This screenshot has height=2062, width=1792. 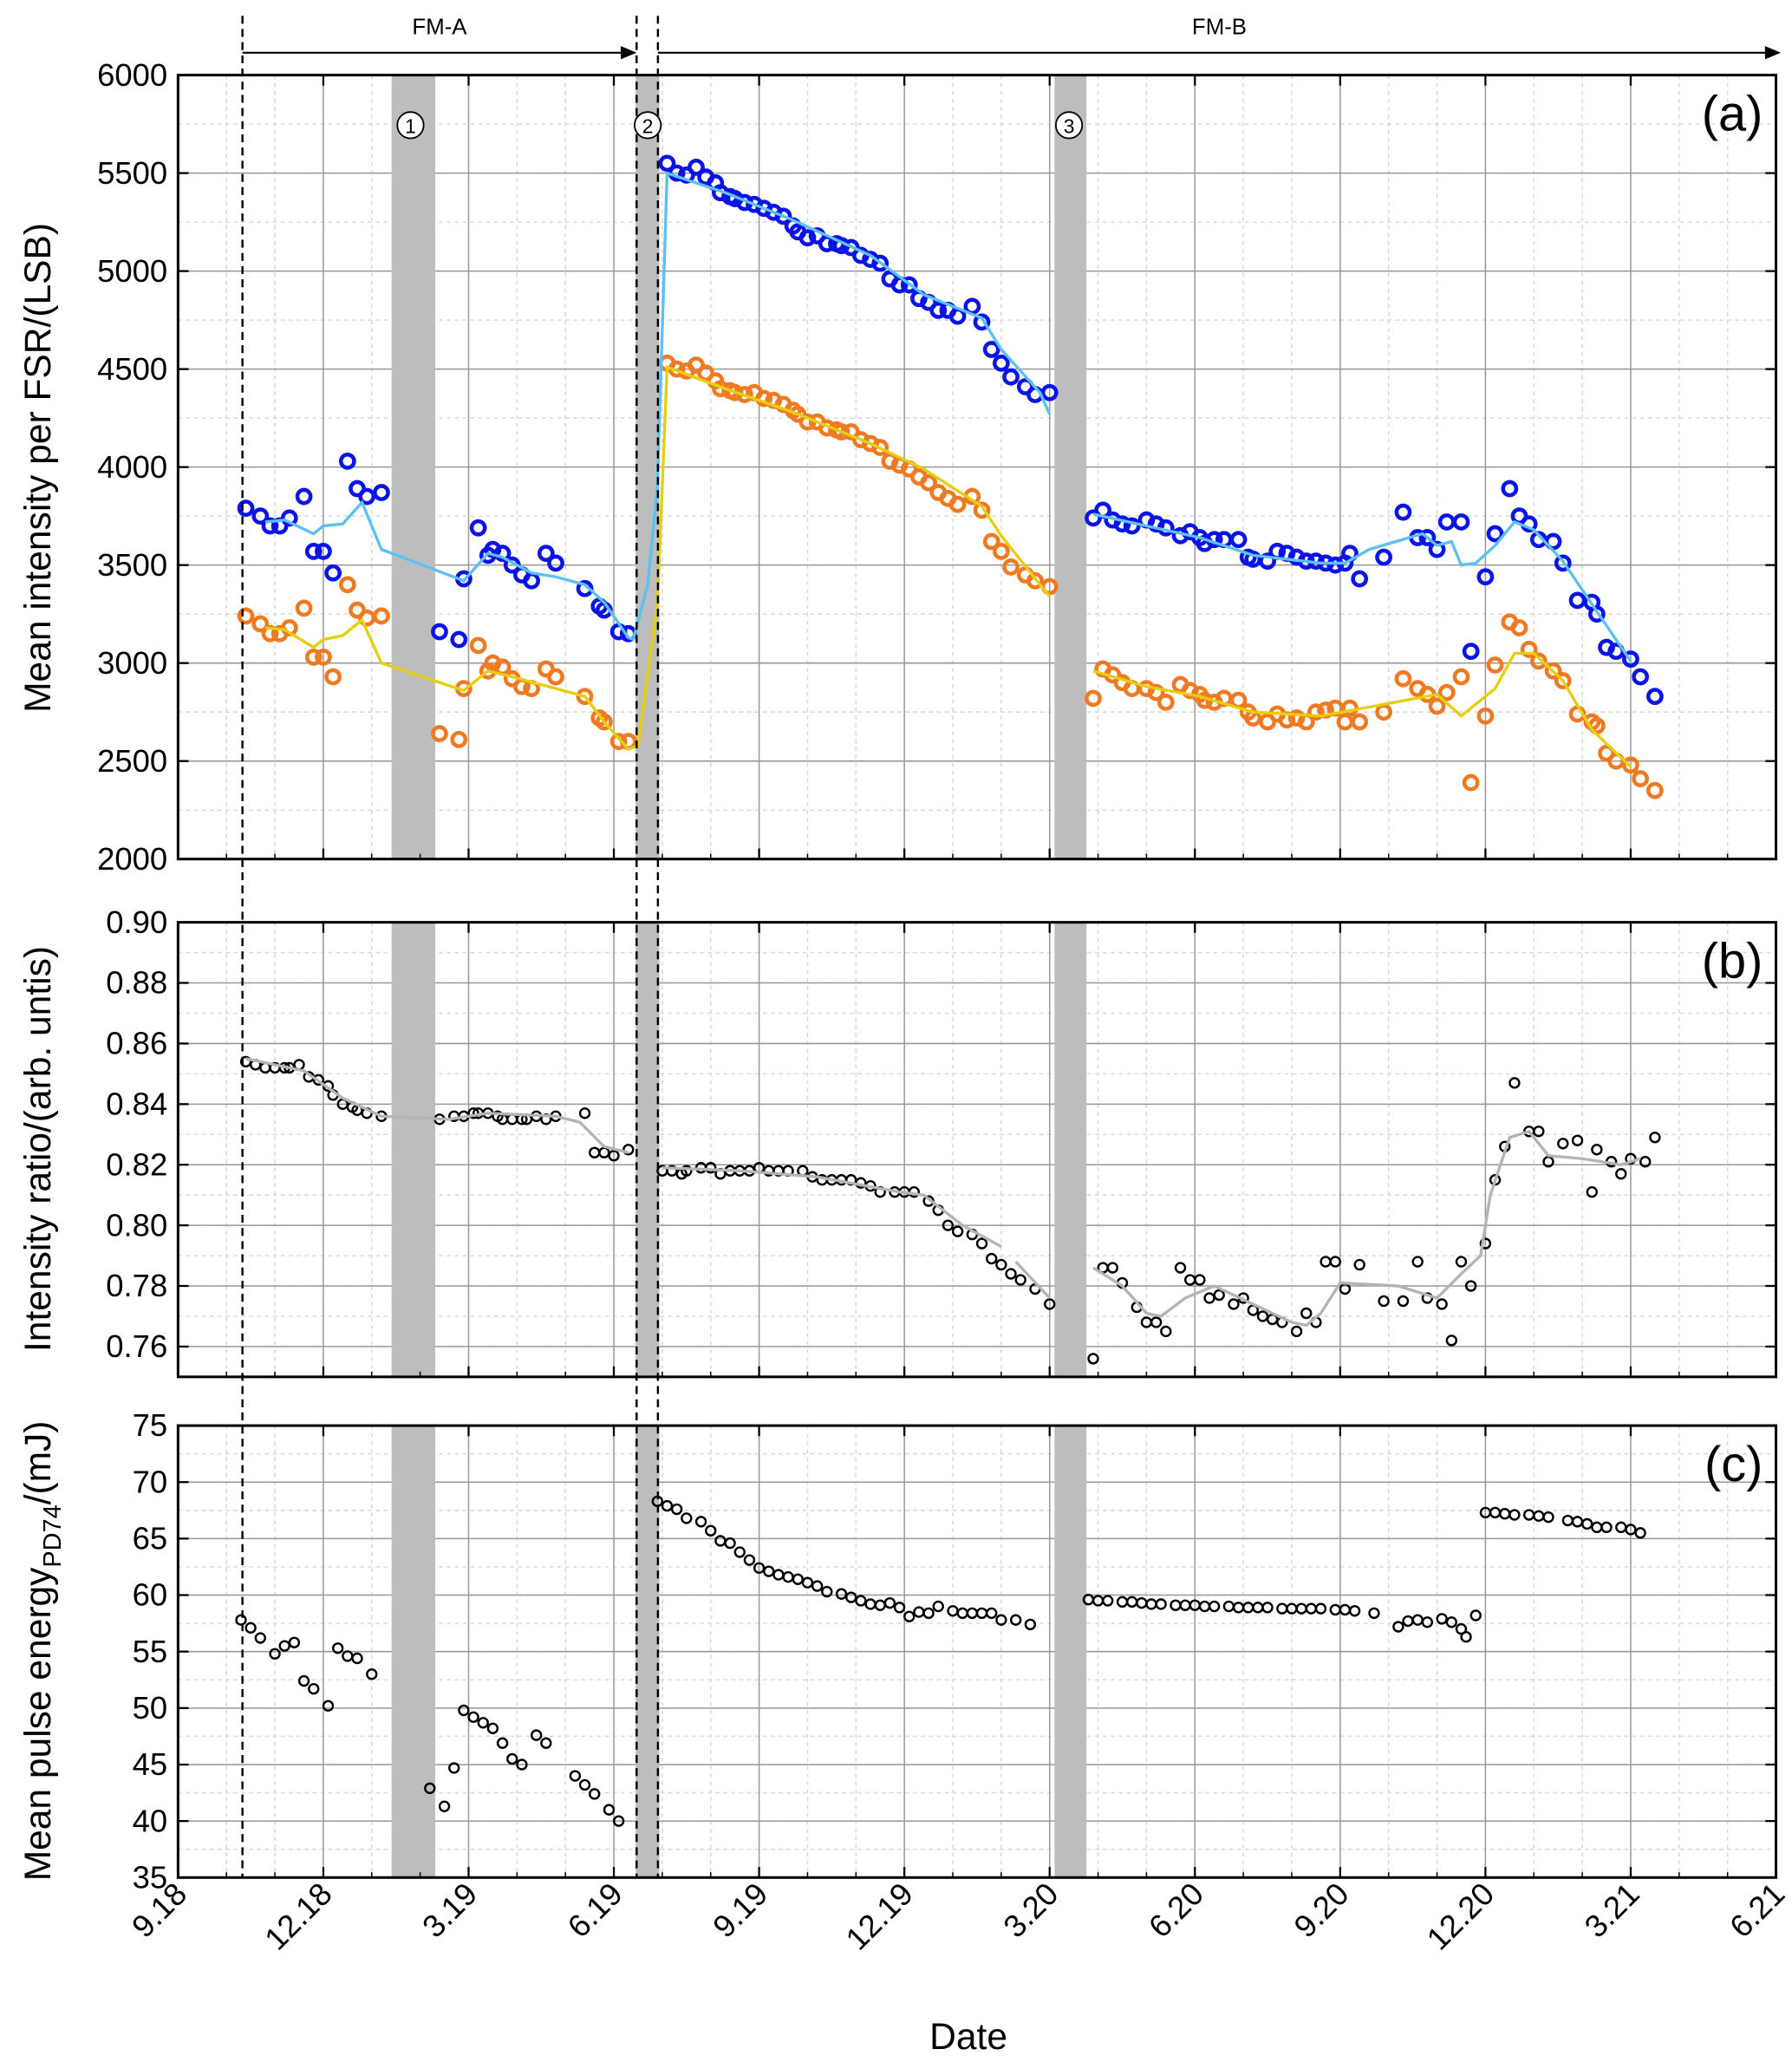 I want to click on y-tick-label: 5500, so click(x=132, y=173).